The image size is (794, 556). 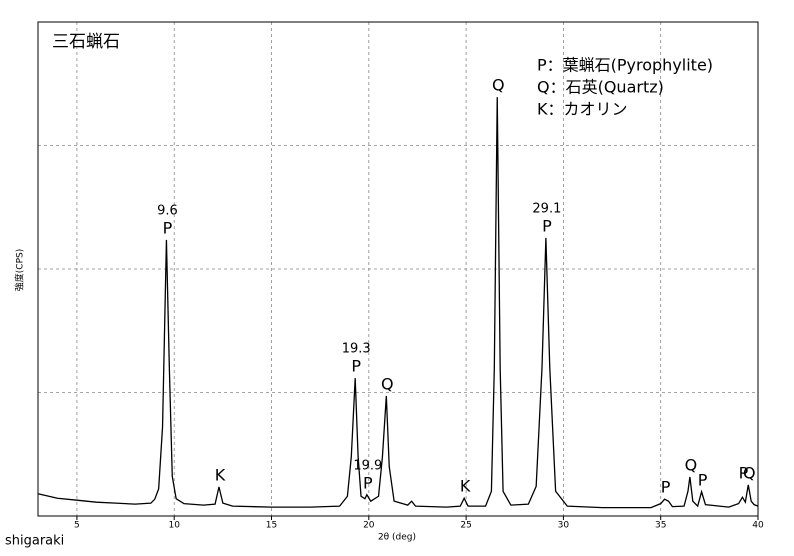 I want to click on x-tick-label: 10, so click(x=174, y=526).